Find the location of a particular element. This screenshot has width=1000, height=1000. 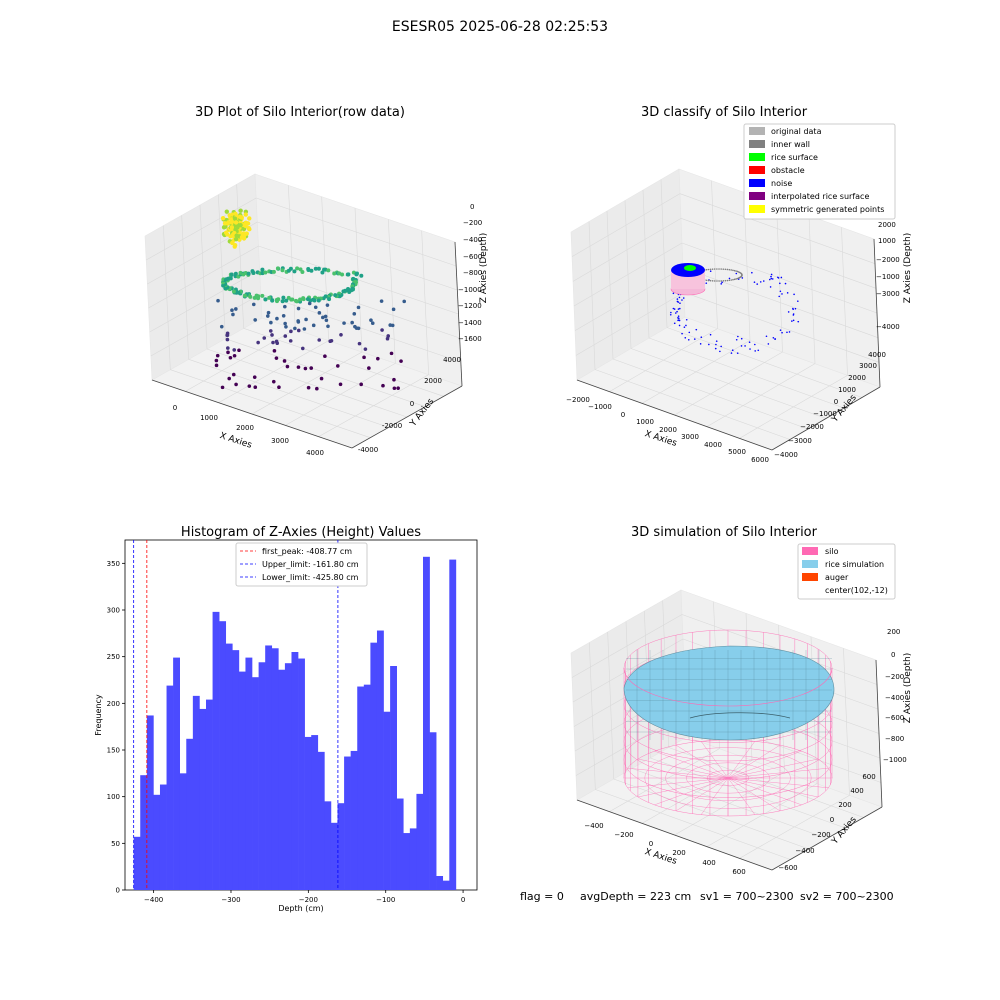

raw-data-x-tick: 2000 is located at coordinates (245, 428).